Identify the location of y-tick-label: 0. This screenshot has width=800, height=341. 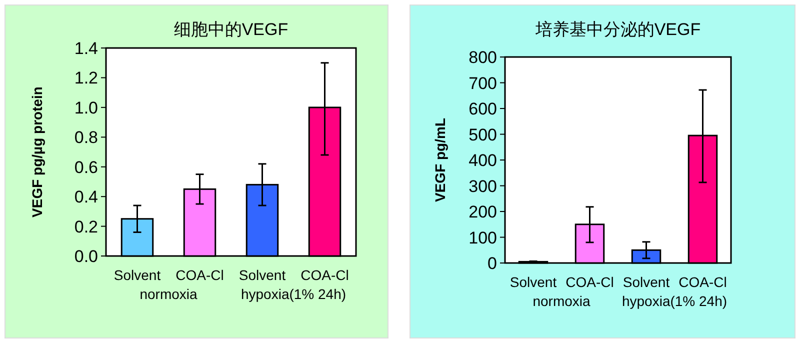
(492, 263).